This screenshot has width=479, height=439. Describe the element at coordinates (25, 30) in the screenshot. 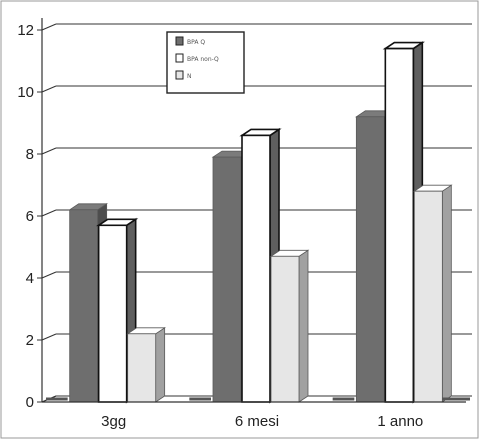

I see `y-tick-label: 12` at that location.